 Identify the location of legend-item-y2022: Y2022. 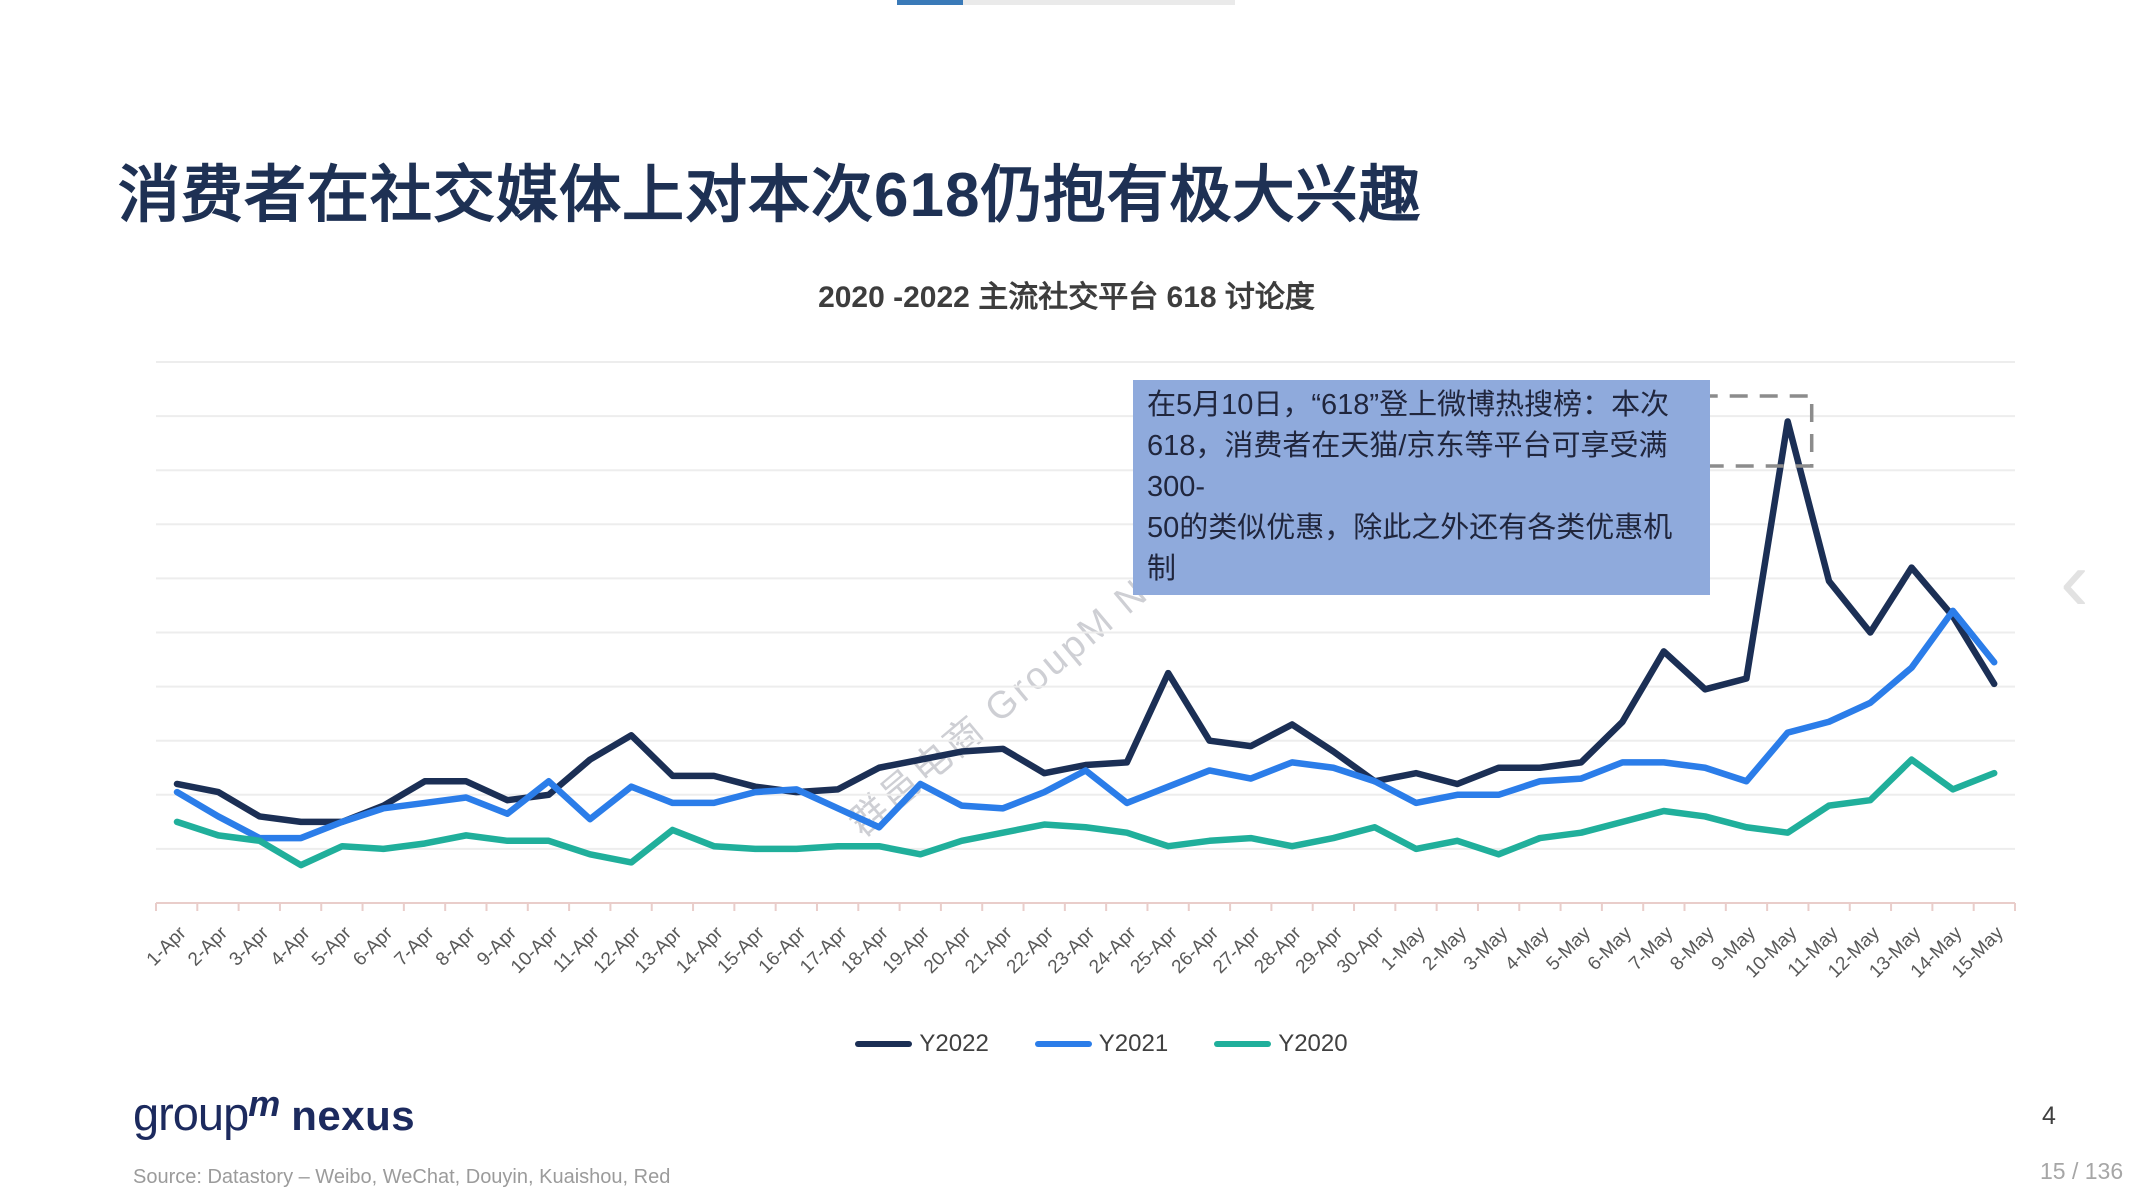
(922, 1044).